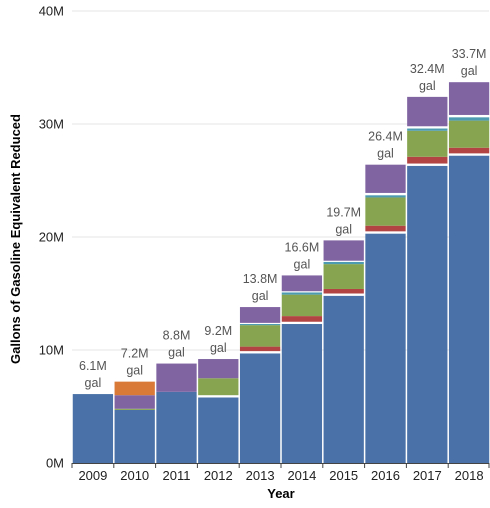  I want to click on bar-segment-2013-s2, so click(260, 349).